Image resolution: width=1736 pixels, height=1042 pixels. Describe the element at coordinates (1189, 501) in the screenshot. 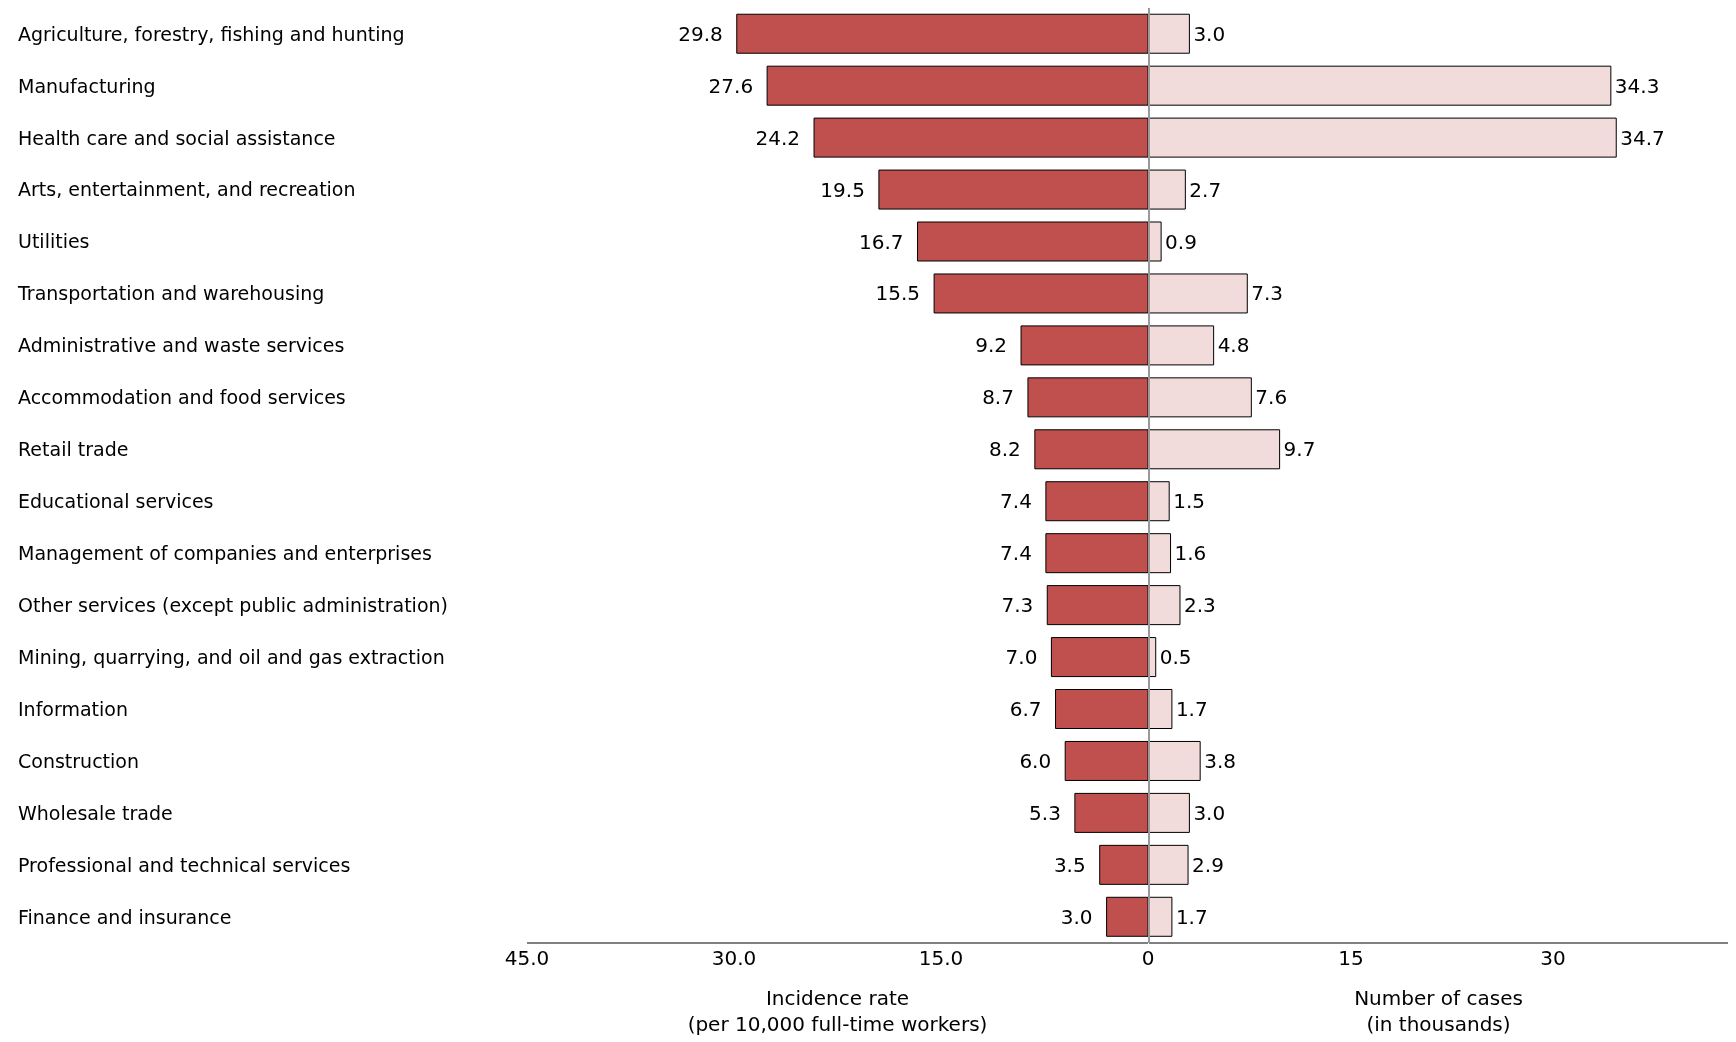

I see `data-label: 1.5` at that location.